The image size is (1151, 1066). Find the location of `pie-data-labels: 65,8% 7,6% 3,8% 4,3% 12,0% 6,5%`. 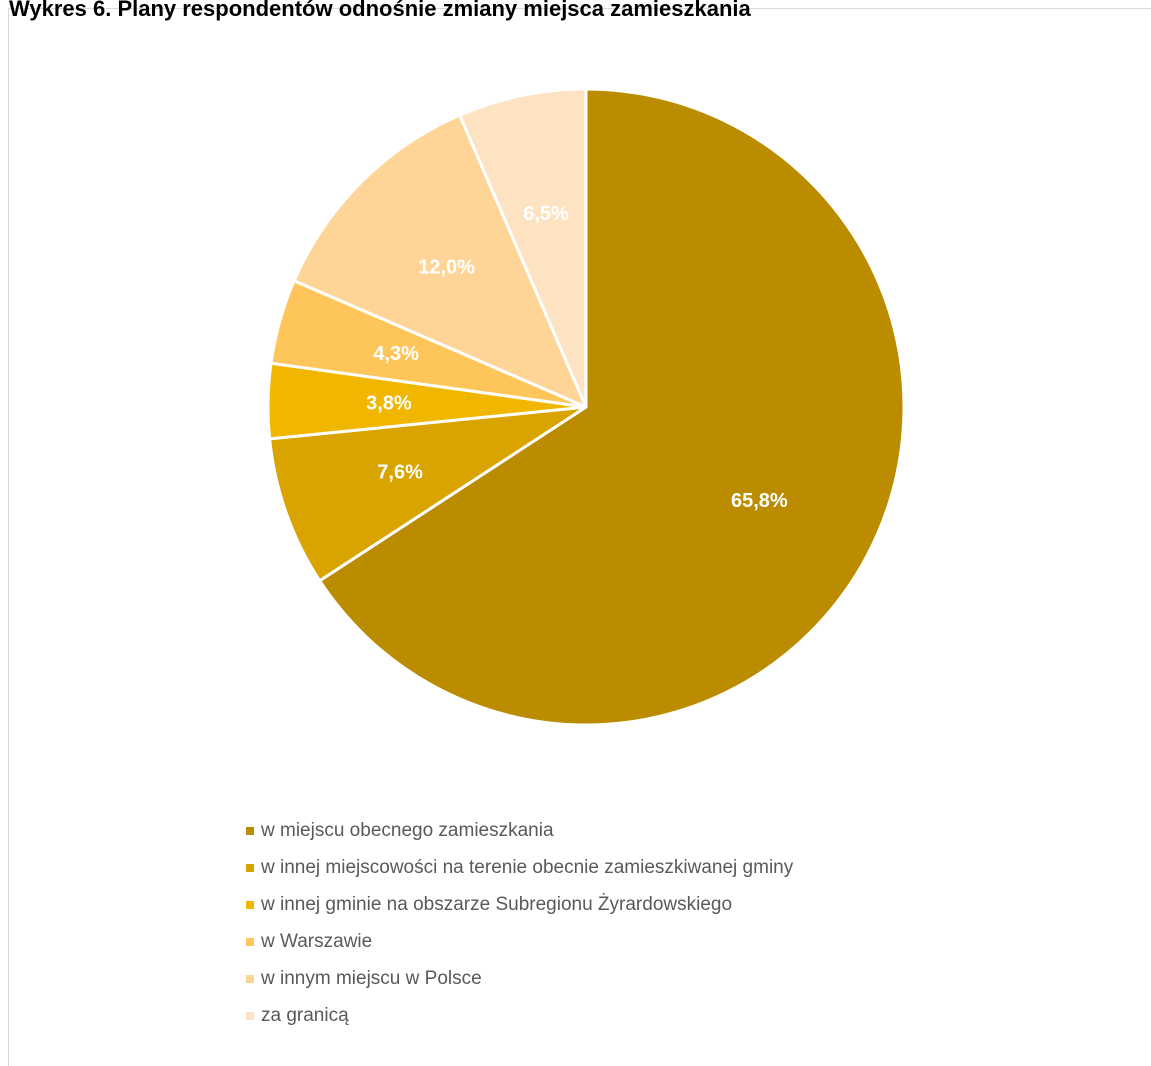

pie-data-labels: 65,8% 7,6% 3,8% 4,3% 12,0% 6,5% is located at coordinates (577, 357).